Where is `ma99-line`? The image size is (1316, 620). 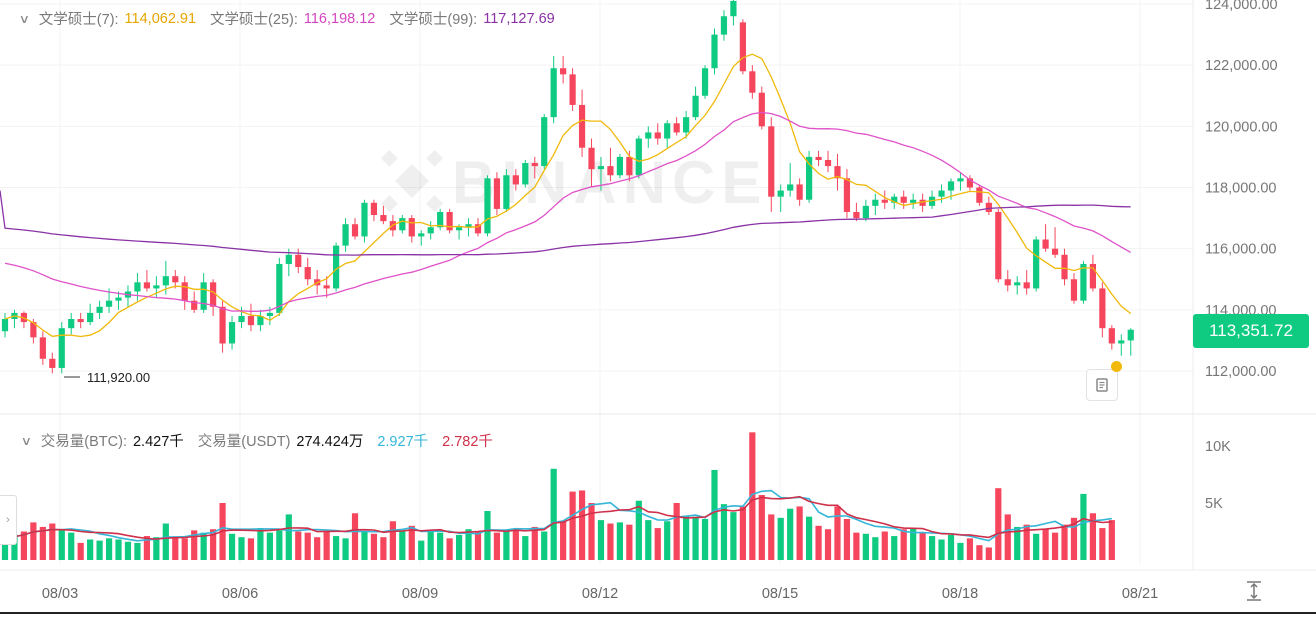
ma99-line is located at coordinates (565, 223).